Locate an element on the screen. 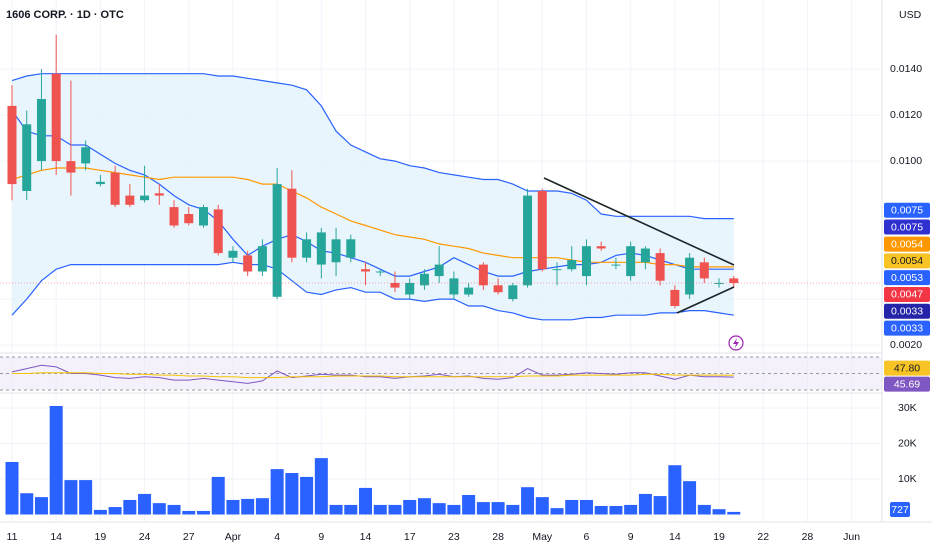 The image size is (932, 550). y-tick-label: 0.0100 is located at coordinates (906, 161).